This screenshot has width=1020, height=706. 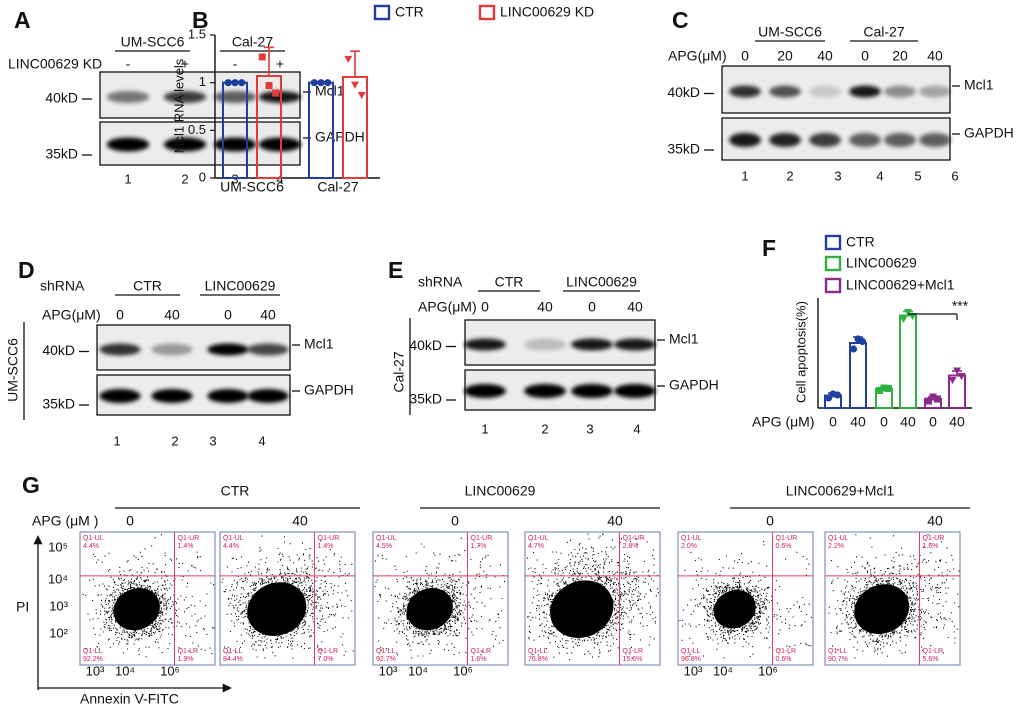 I want to click on gate-percent: 1.7%, so click(x=479, y=546).